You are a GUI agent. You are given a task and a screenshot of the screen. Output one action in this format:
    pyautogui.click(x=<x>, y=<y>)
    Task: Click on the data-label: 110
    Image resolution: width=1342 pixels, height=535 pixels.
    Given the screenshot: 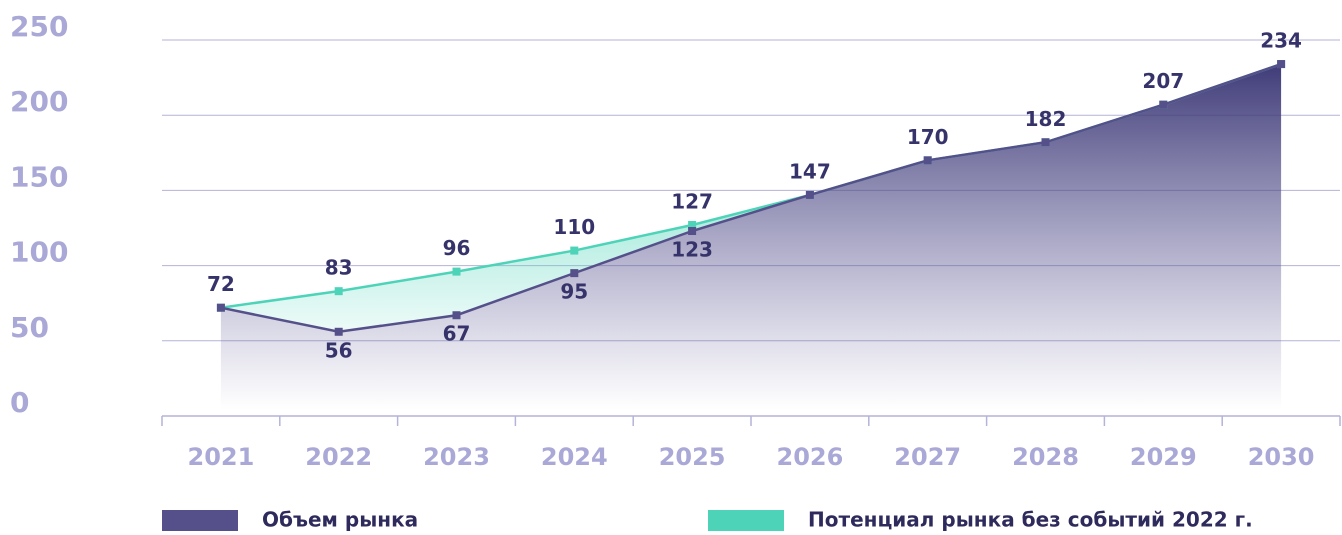 What is the action you would take?
    pyautogui.click(x=574, y=227)
    